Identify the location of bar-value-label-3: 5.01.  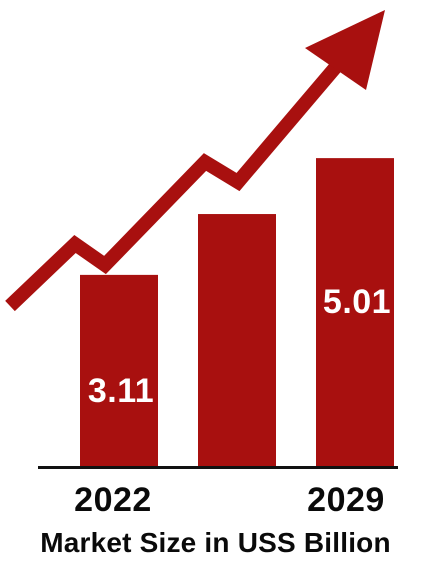
(357, 302).